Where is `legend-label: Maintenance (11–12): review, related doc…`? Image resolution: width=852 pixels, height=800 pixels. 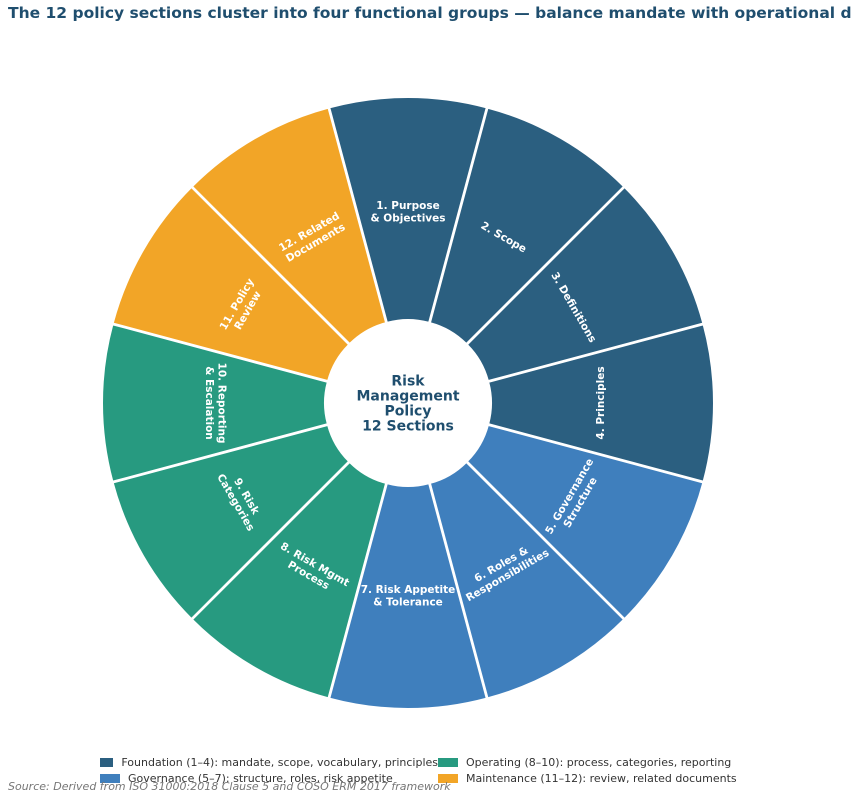 legend-label: Maintenance (11–12): review, related doc… is located at coordinates (601, 778).